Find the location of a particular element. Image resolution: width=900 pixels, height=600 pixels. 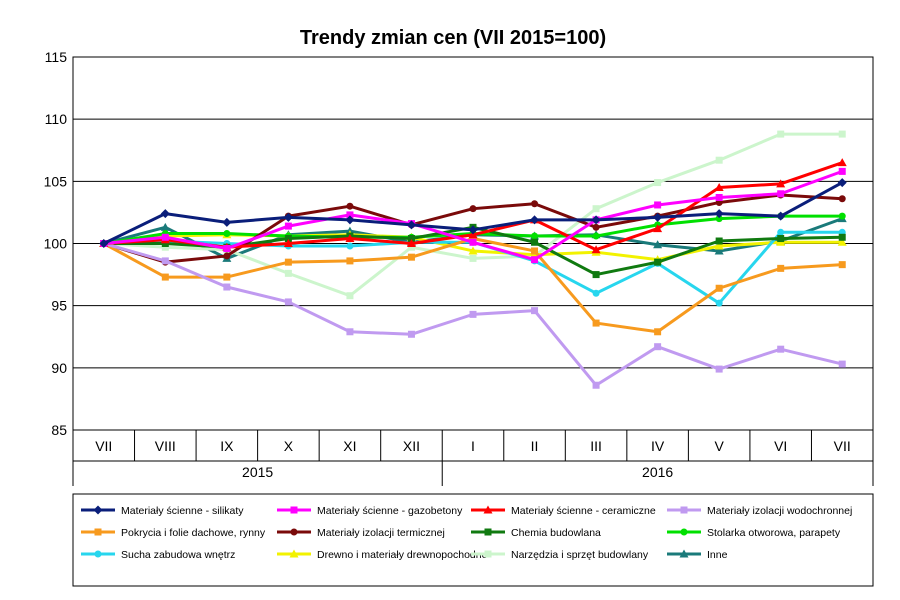

x-tick-label: XII is located at coordinates (411, 446).